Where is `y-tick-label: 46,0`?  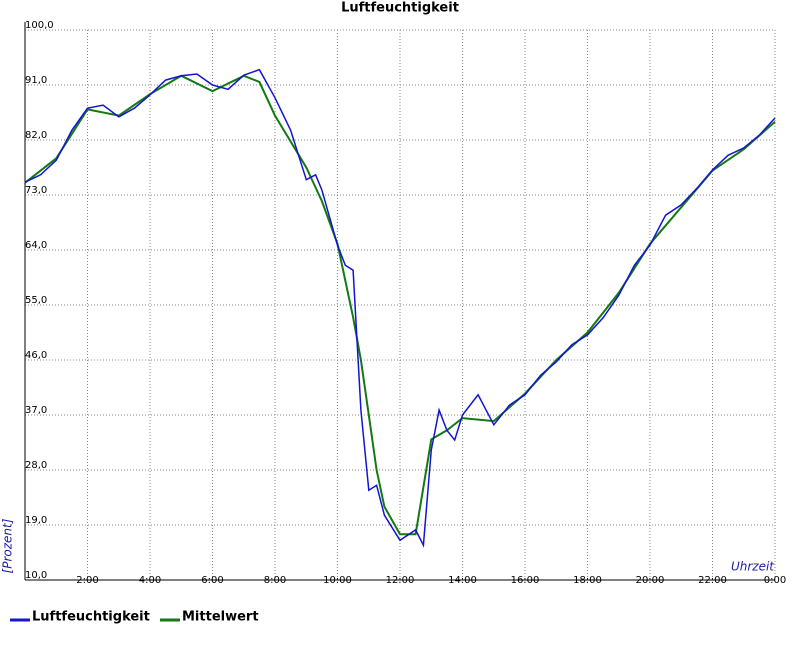 y-tick-label: 46,0 is located at coordinates (36, 355).